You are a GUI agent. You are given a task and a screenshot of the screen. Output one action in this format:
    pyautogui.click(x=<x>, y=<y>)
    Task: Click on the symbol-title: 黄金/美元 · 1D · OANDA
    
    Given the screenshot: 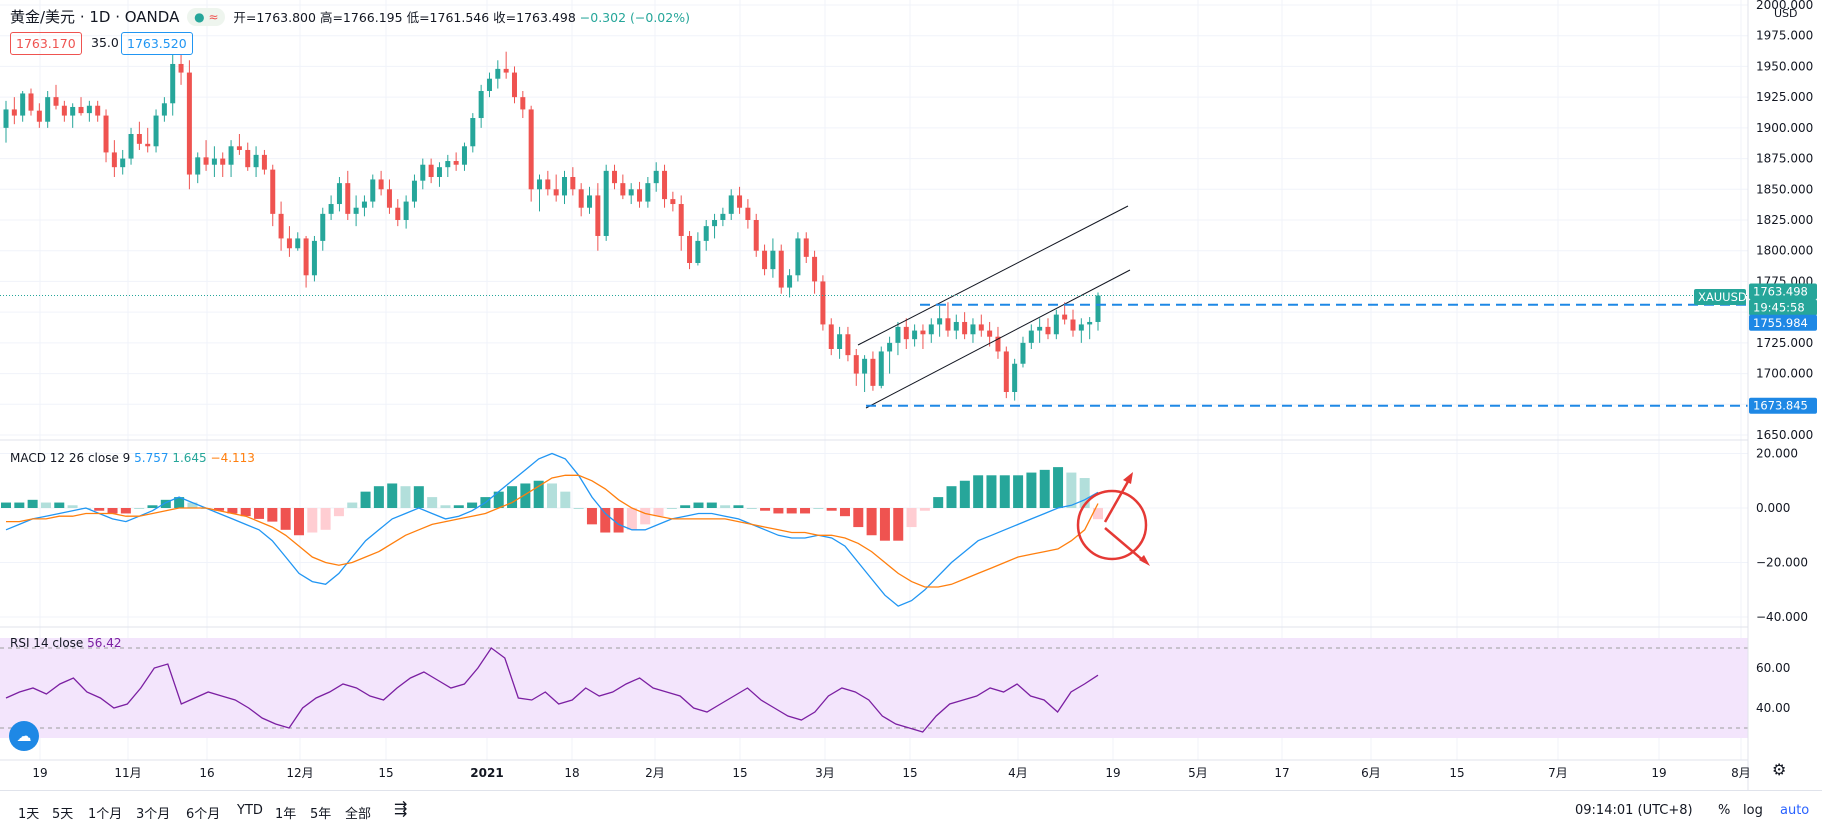 What is the action you would take?
    pyautogui.click(x=95, y=17)
    